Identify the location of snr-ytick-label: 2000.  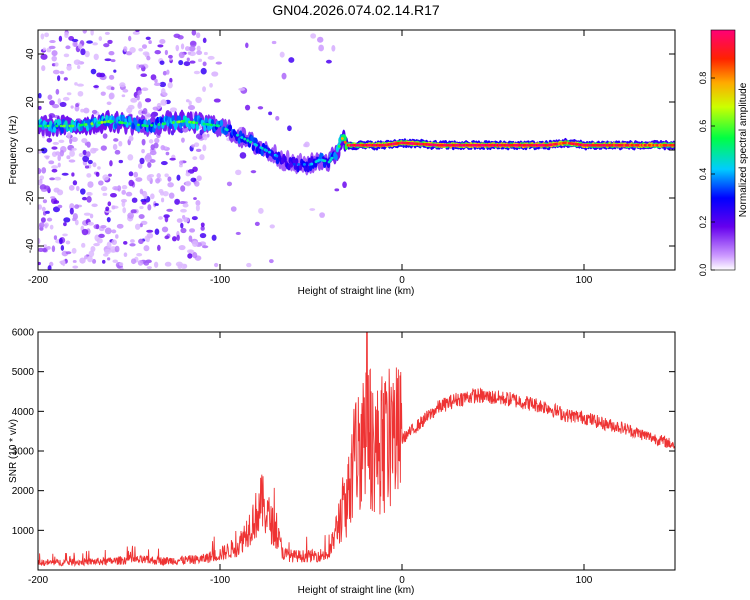
(23, 491).